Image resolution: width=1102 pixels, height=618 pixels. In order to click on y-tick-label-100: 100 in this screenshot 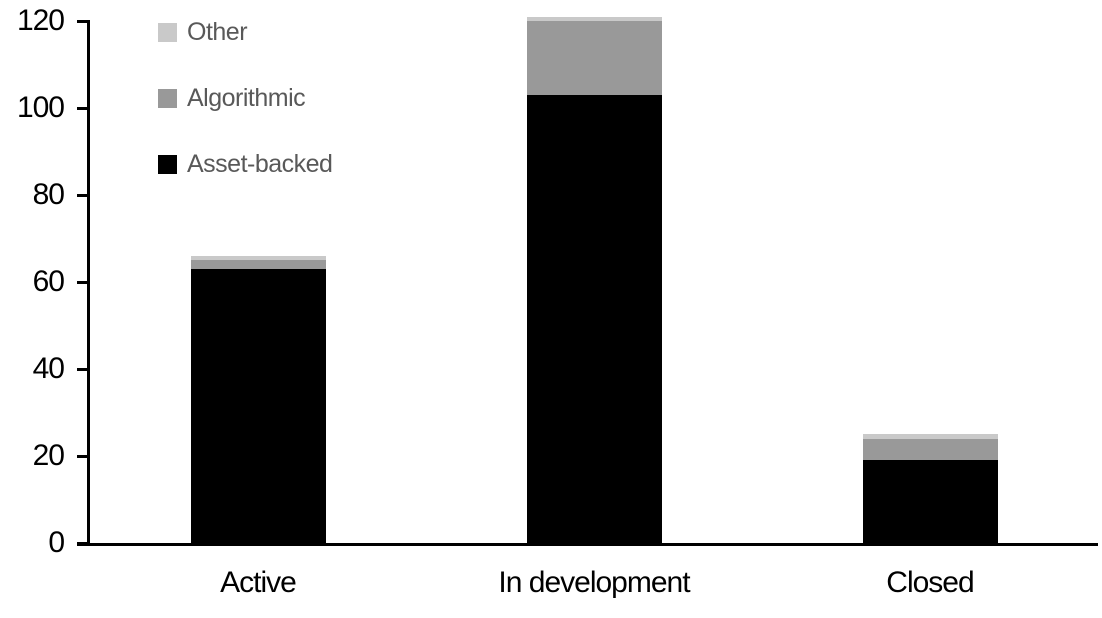, I will do `click(40, 107)`.